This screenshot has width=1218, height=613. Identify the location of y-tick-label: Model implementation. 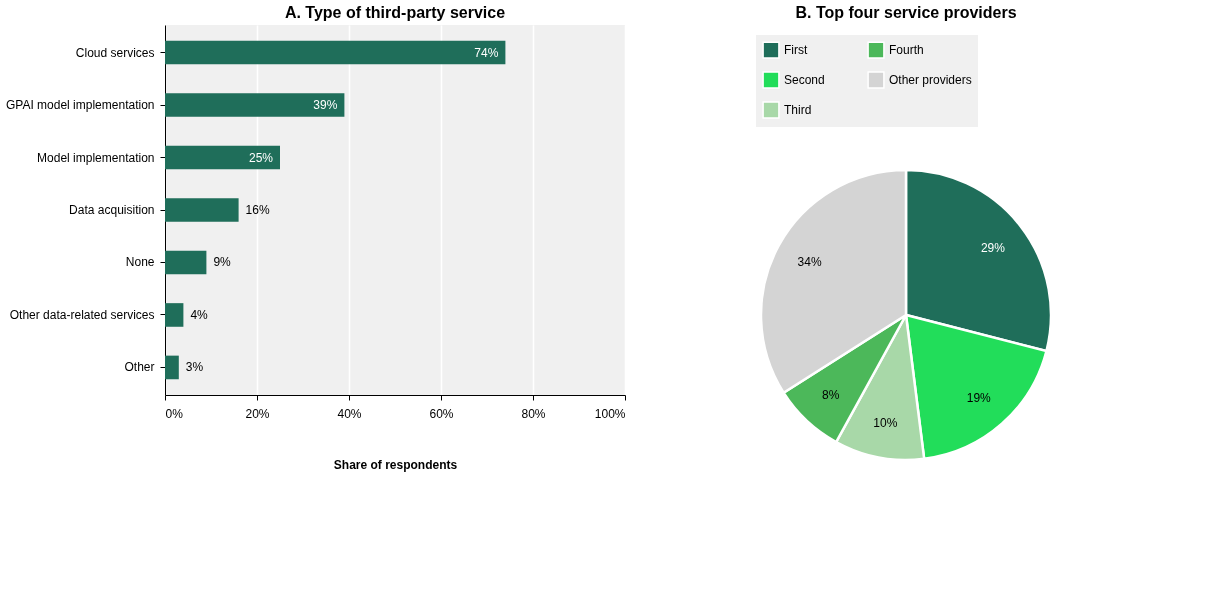
(96, 157).